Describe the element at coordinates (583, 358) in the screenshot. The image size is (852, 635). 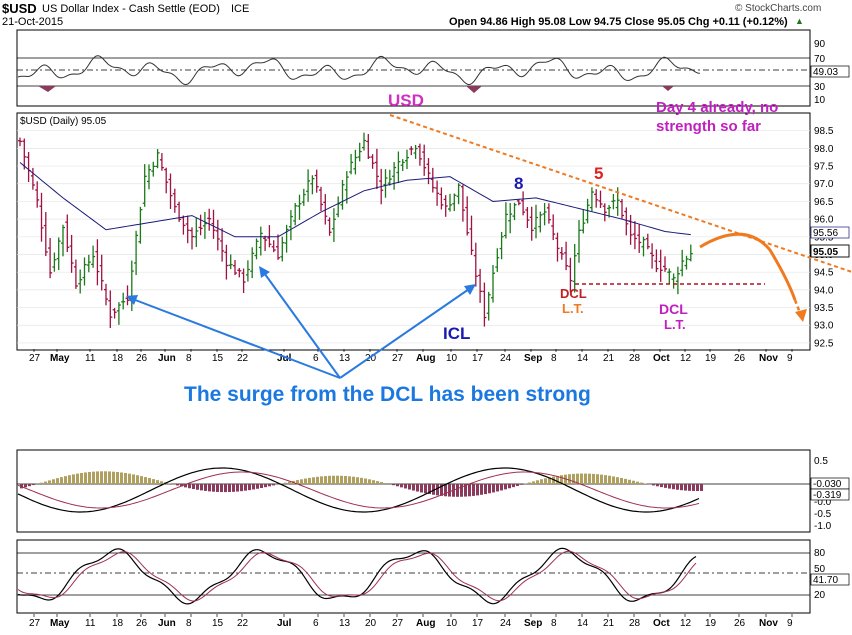
I see `x-tick-label: 14` at that location.